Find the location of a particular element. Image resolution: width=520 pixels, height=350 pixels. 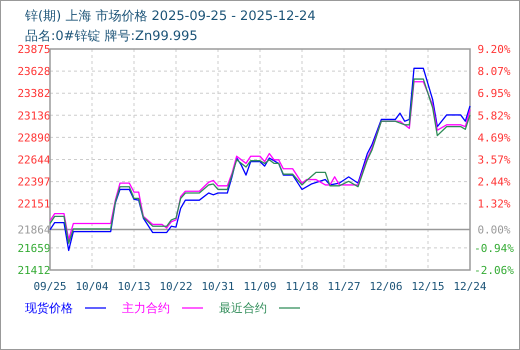

y2-tick-label: 1.32% is located at coordinates (494, 204).